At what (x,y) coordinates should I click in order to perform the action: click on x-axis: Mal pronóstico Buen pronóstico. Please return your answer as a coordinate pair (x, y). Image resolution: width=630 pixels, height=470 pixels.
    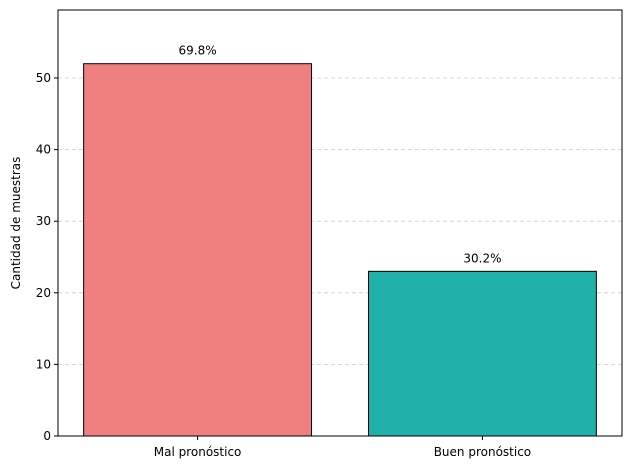
    Looking at the image, I should click on (342, 447).